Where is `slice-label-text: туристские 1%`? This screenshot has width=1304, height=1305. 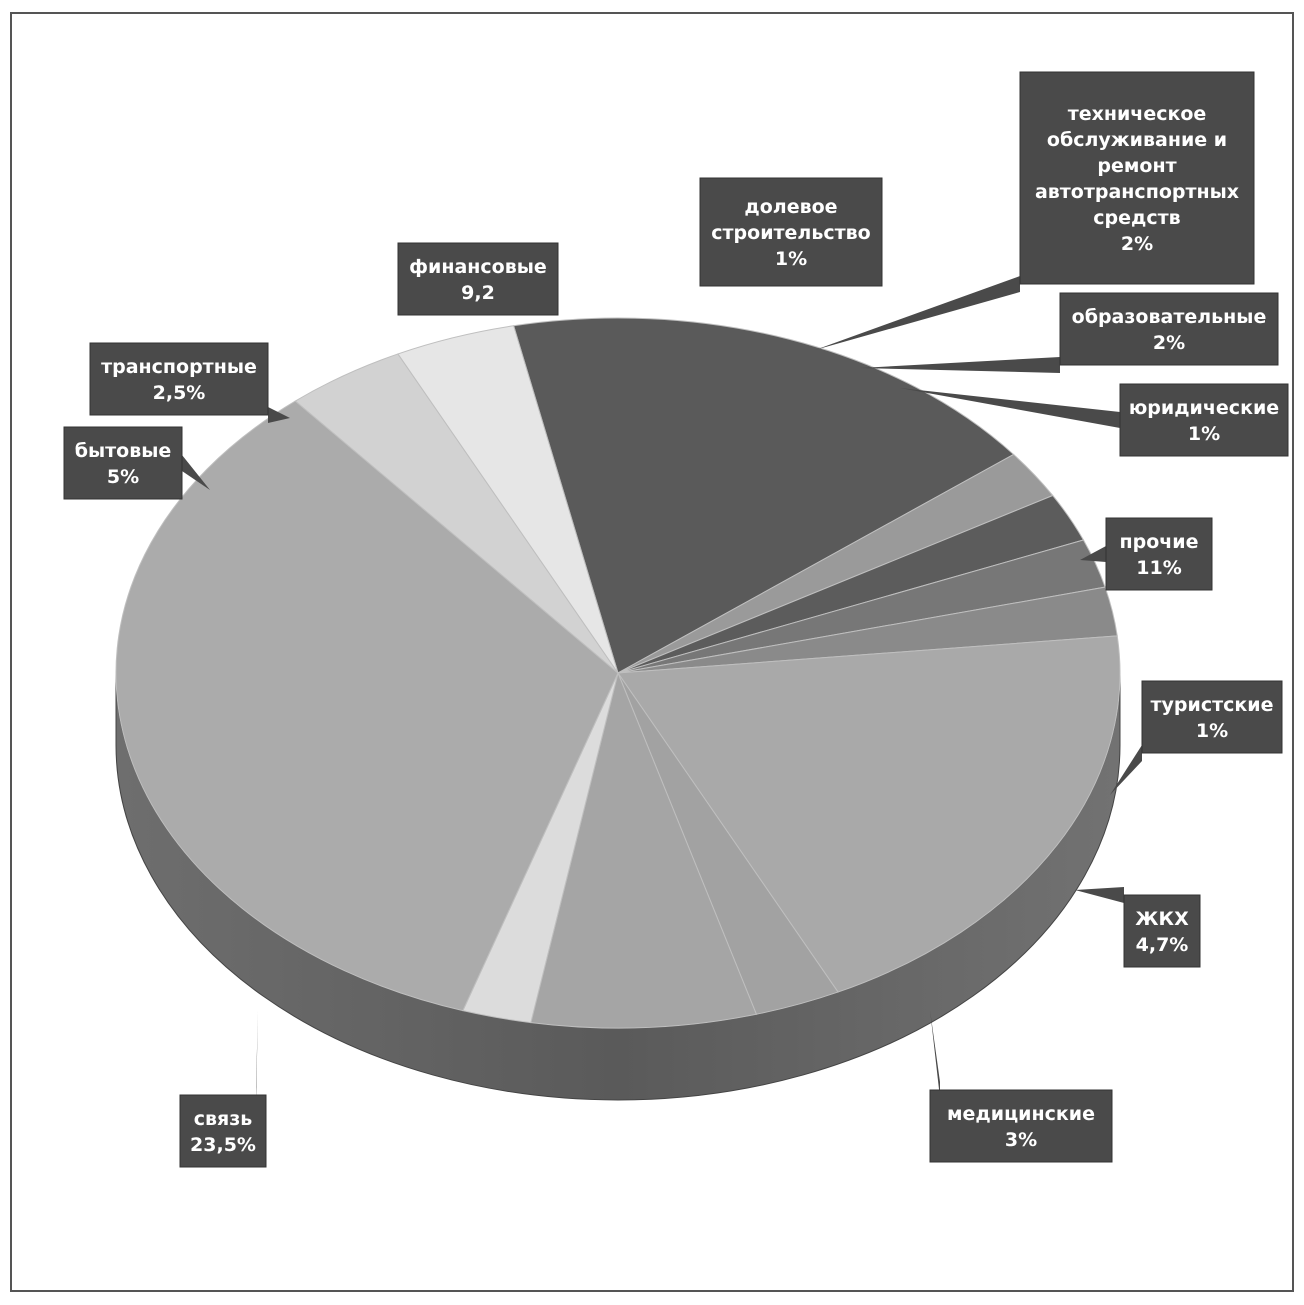 slice-label-text: туристские 1% is located at coordinates (1212, 718).